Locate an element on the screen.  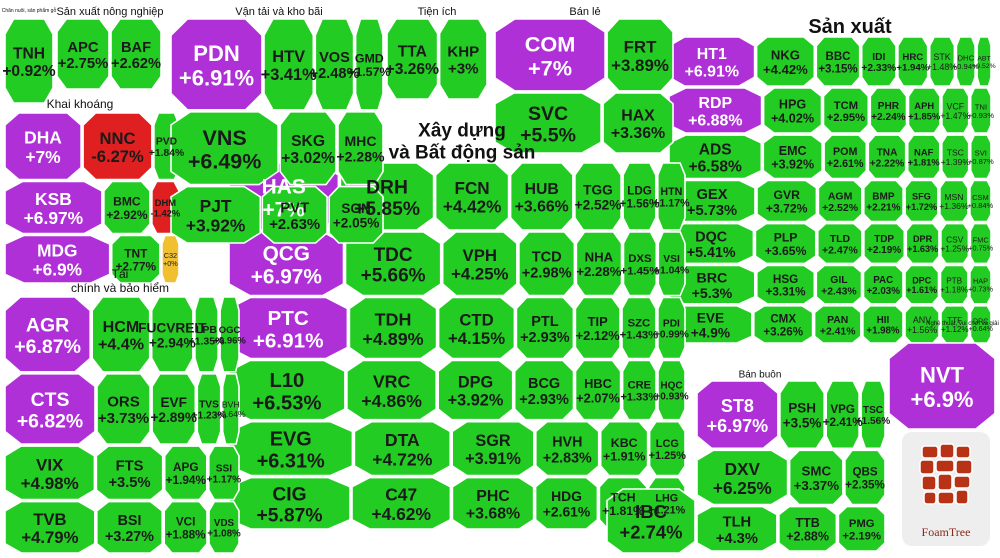
tile-cts is located at coordinates (50, 409).